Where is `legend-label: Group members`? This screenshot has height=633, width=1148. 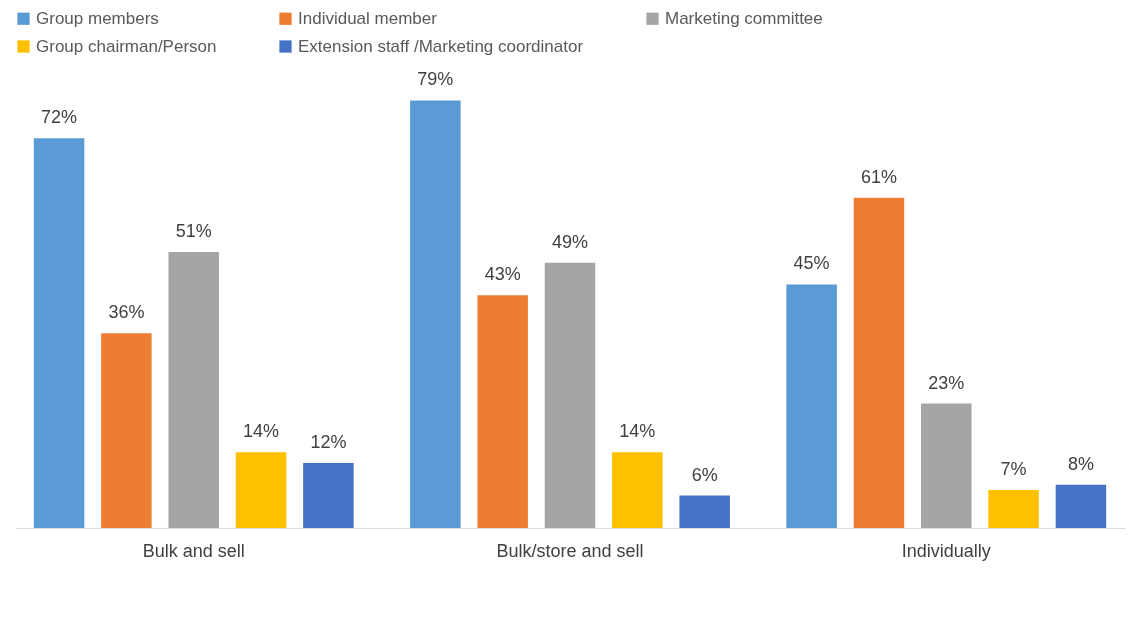 legend-label: Group members is located at coordinates (97, 18).